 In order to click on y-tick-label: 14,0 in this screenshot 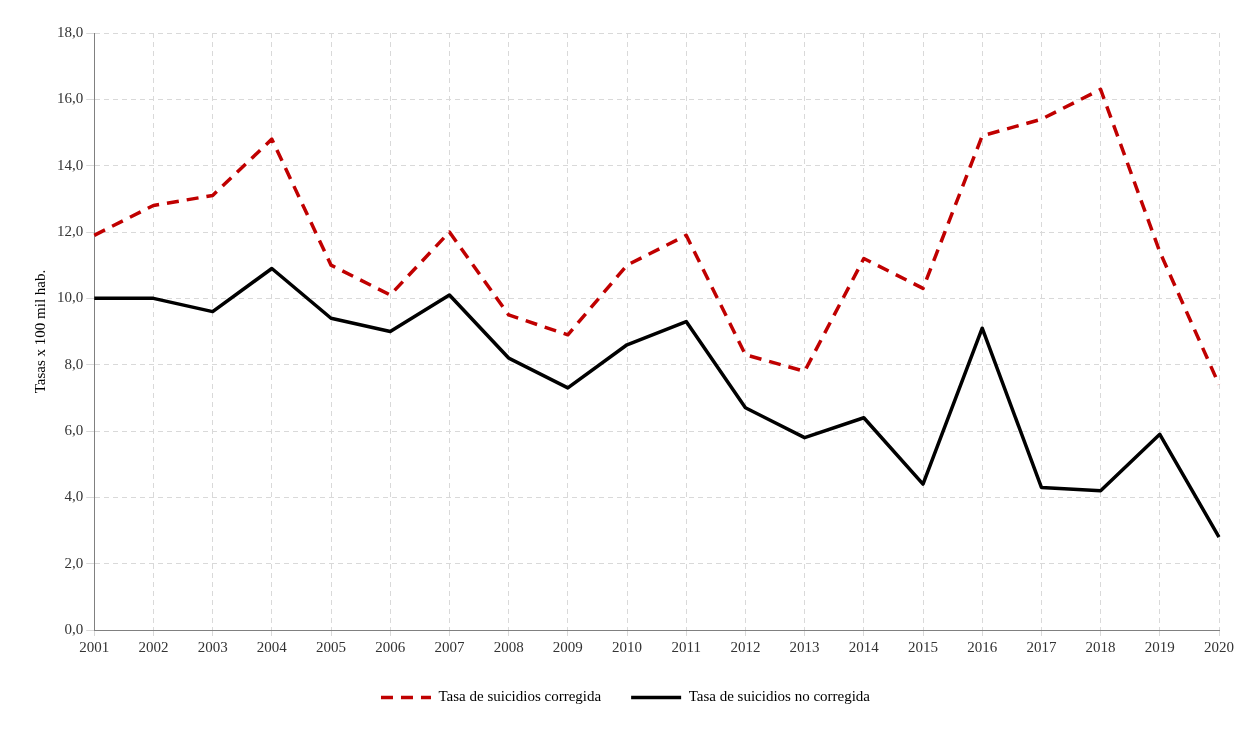, I will do `click(70, 164)`.